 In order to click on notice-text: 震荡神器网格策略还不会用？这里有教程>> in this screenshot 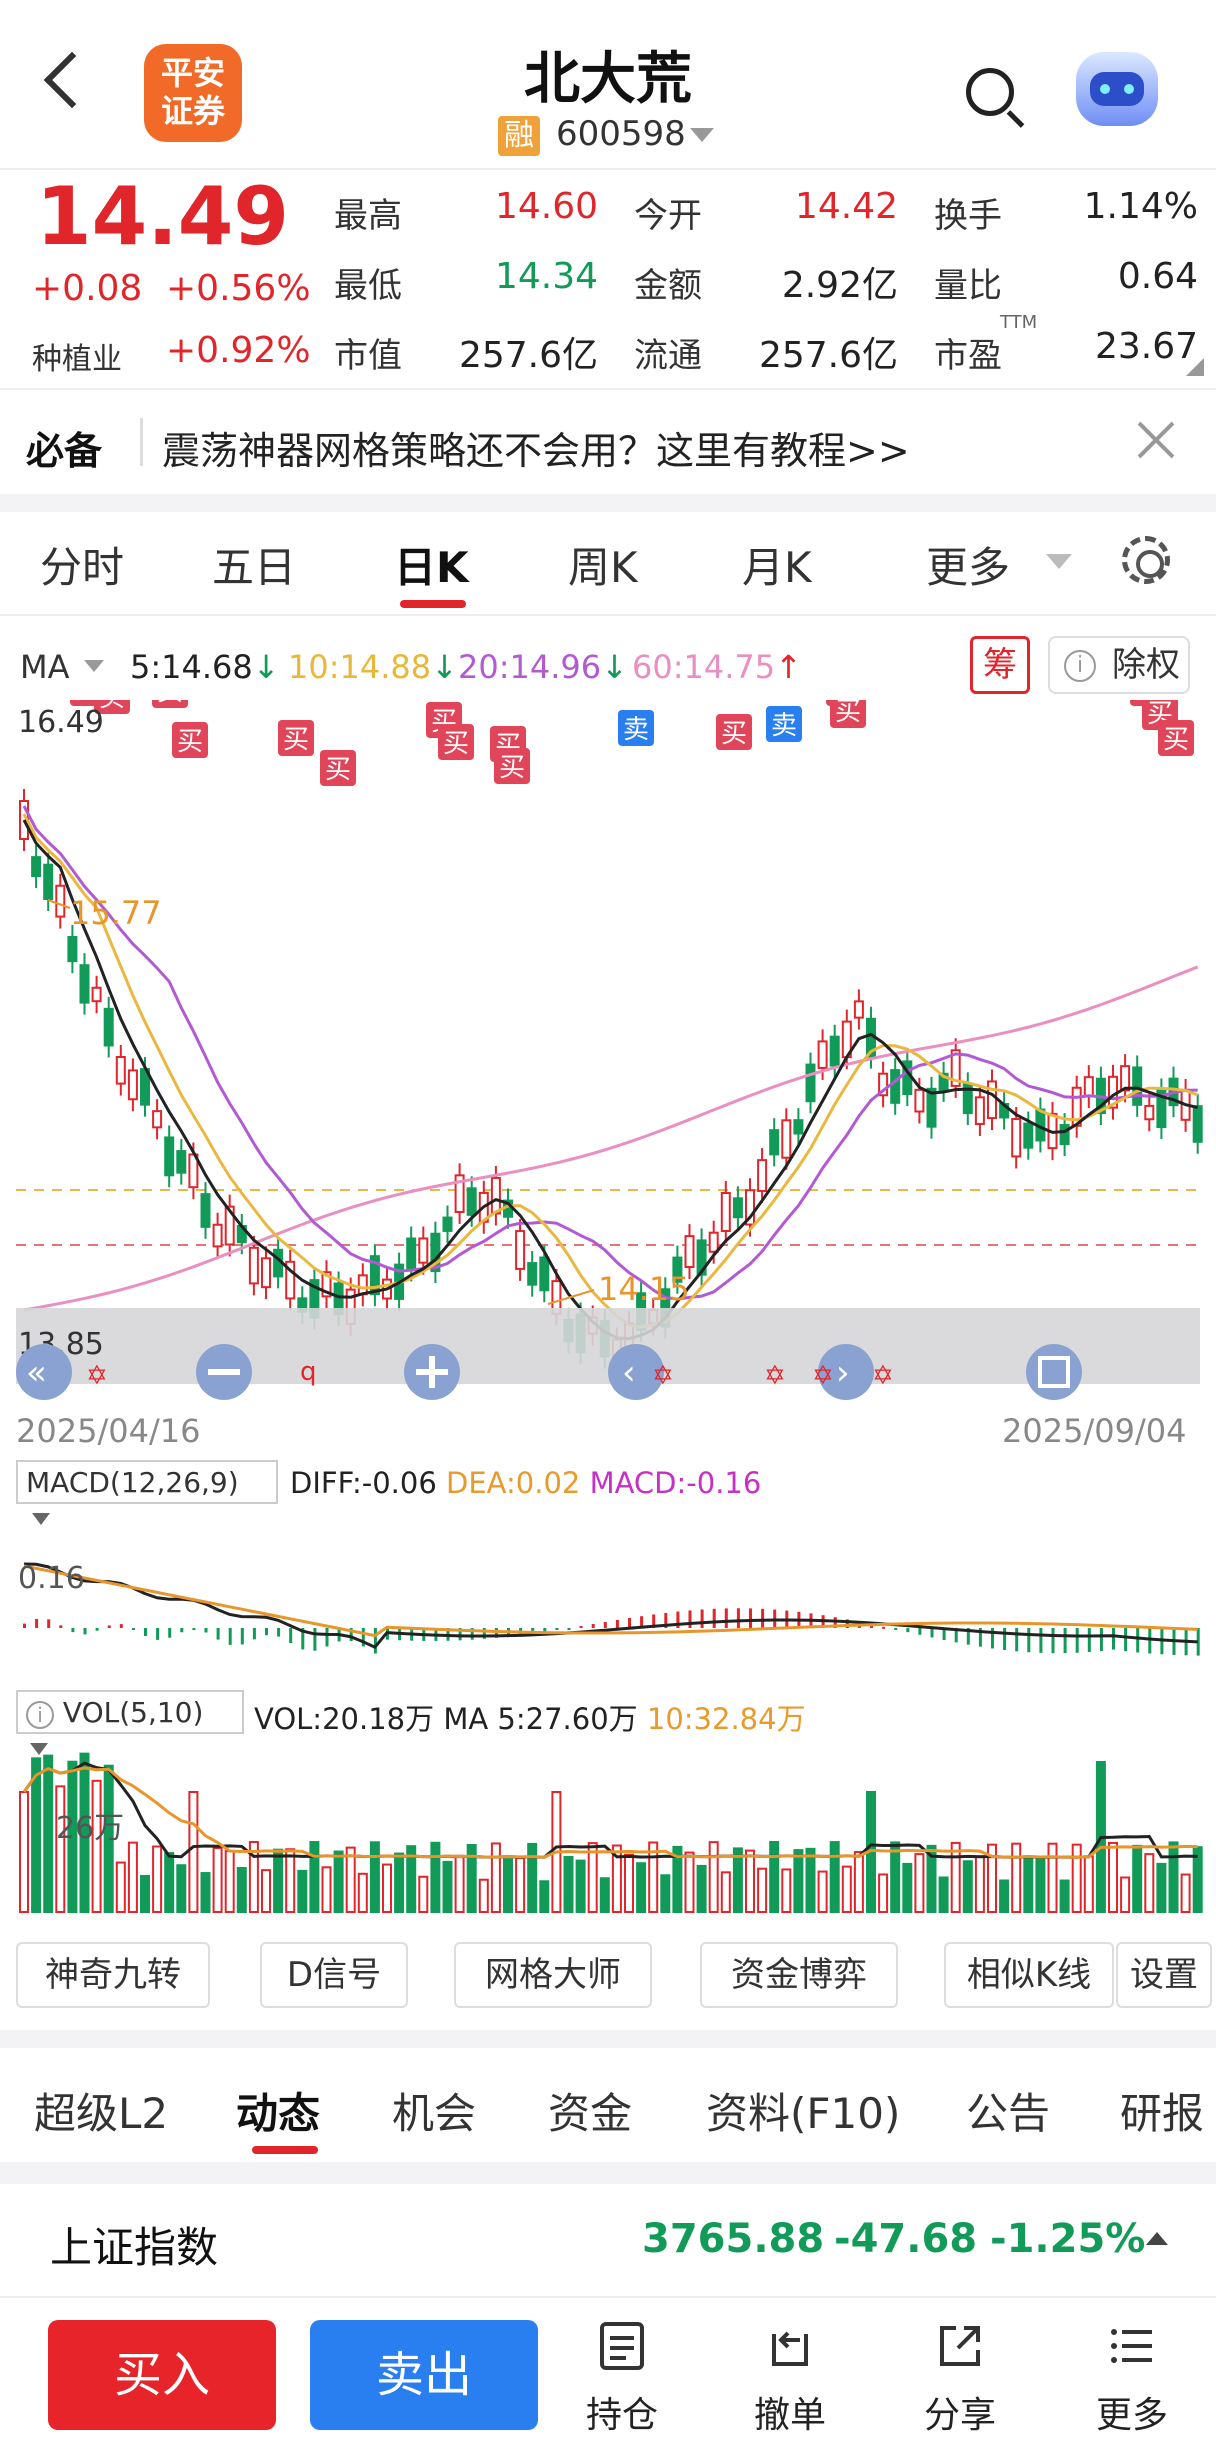, I will do `click(536, 451)`.